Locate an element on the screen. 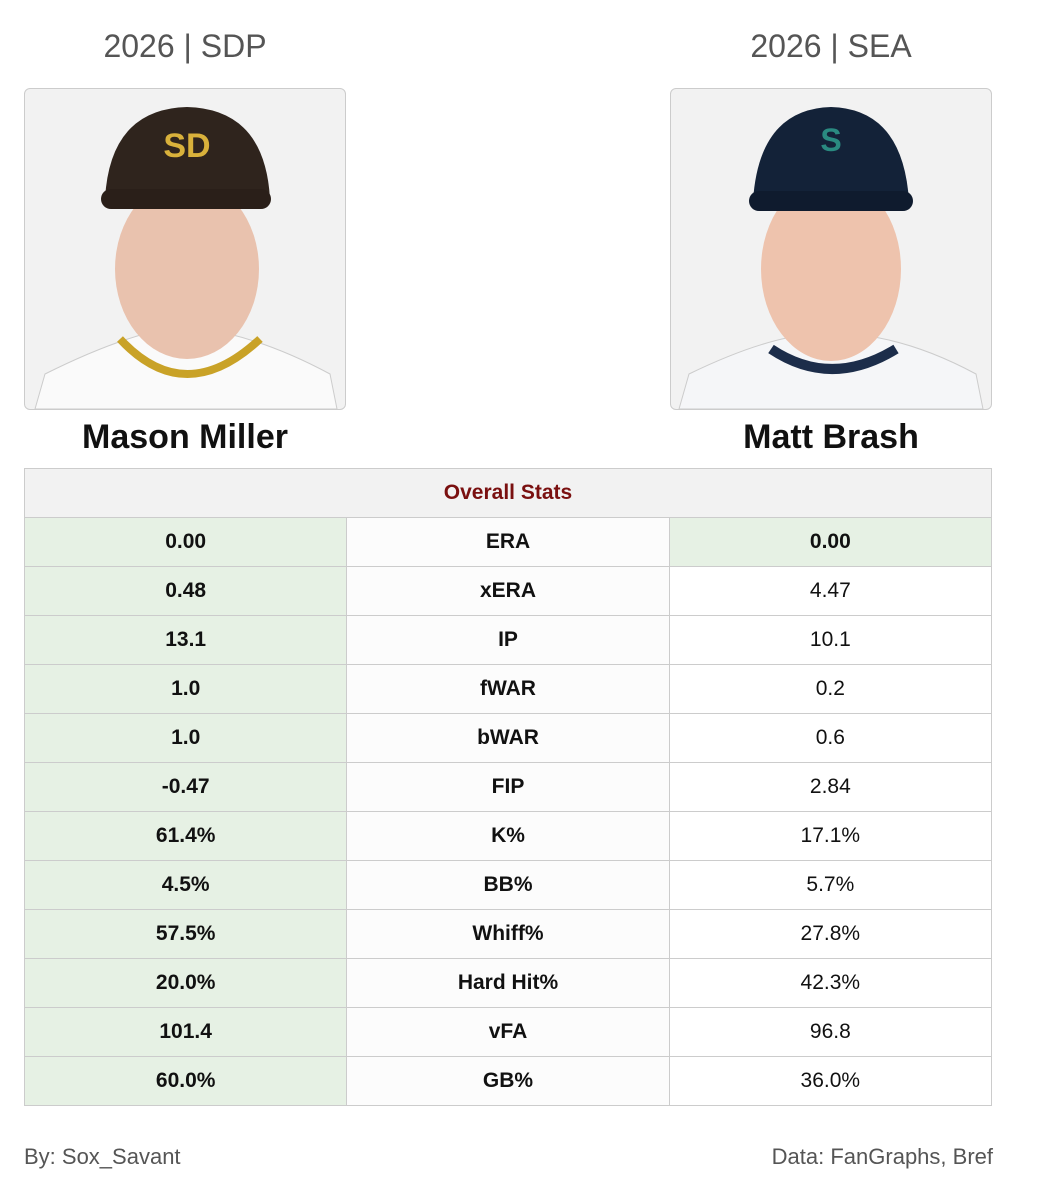 The width and height of the screenshot is (1037, 1200). stat-row: -0.47 FIP 2.84 is located at coordinates (508, 787).